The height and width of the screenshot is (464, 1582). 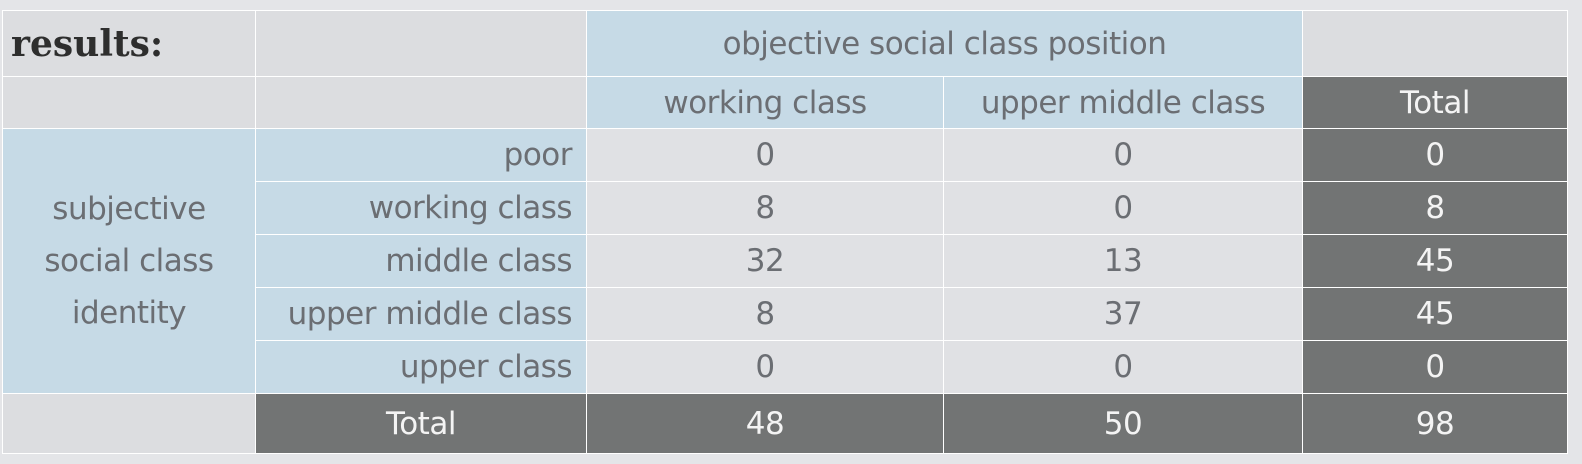 What do you see at coordinates (1435, 208) in the screenshot?
I see `row-total-cell: 8` at bounding box center [1435, 208].